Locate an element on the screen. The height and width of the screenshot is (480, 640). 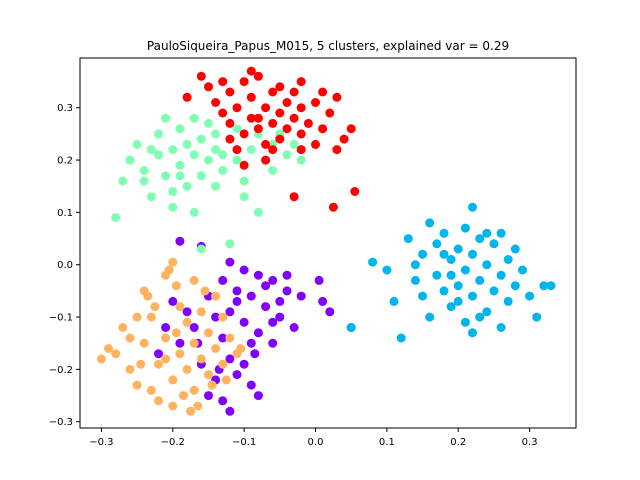
x-tick-label: 0.2 is located at coordinates (458, 442).